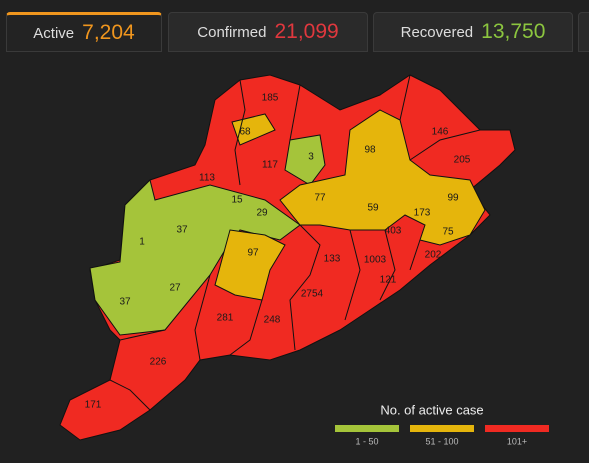  Describe the element at coordinates (422, 213) in the screenshot. I see `district-count: 173` at that location.